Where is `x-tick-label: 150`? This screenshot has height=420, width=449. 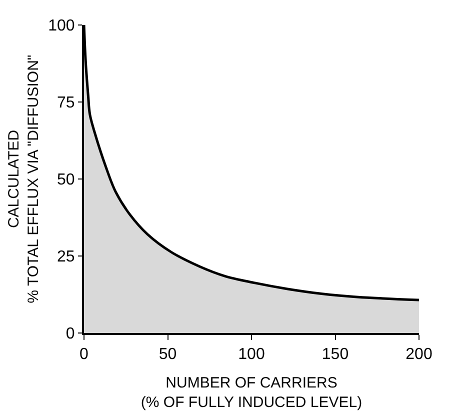
x-tick-label: 150 is located at coordinates (335, 355).